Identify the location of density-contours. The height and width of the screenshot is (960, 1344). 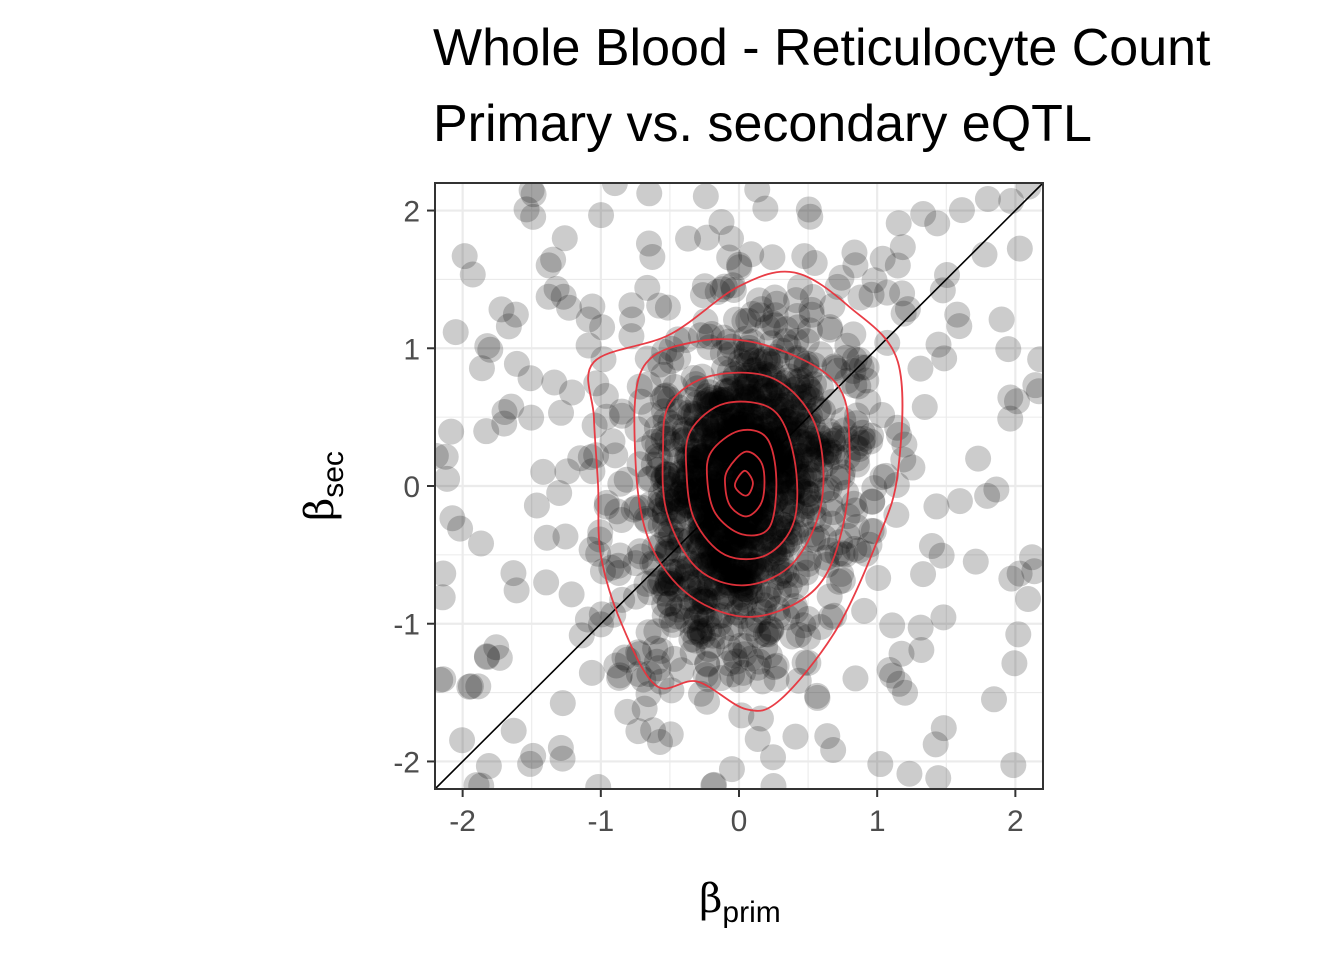
(745, 491).